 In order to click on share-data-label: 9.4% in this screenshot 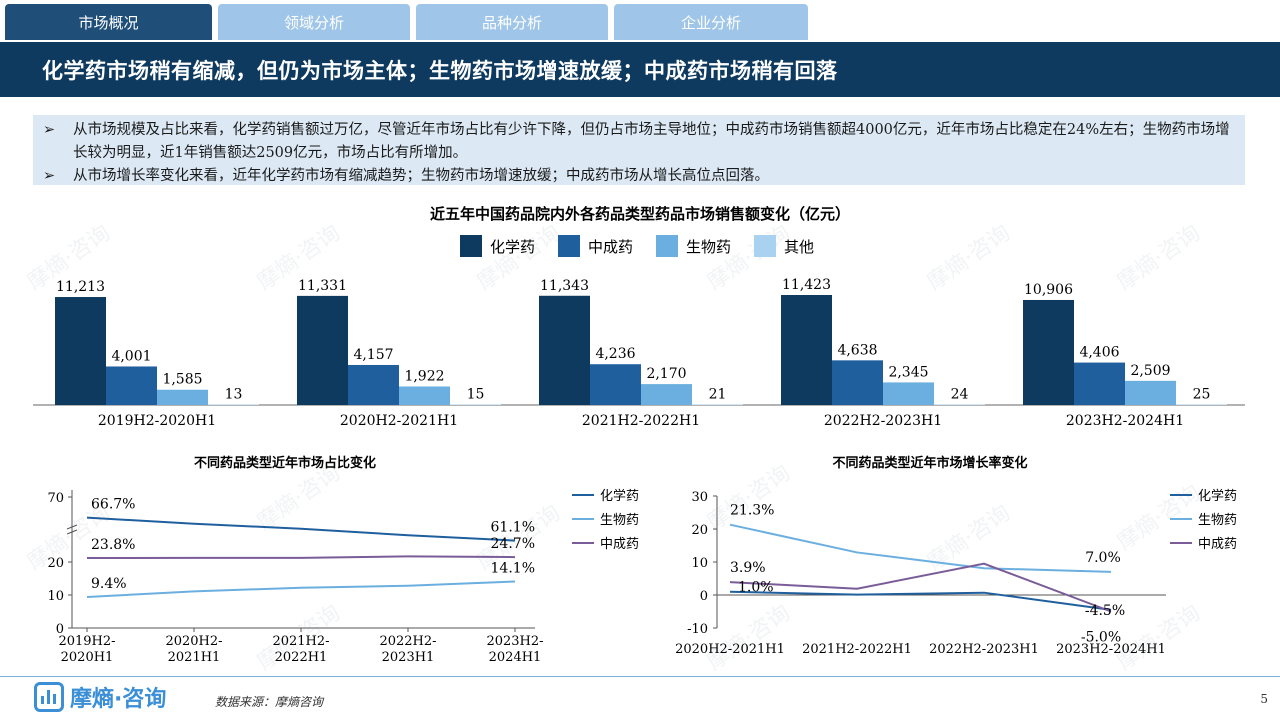, I will do `click(109, 584)`.